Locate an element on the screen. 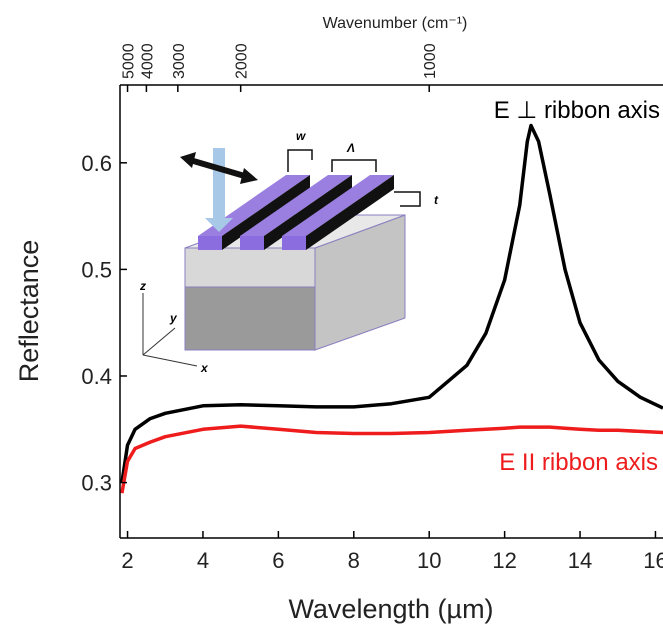 Image resolution: width=663 pixels, height=631 pixels. top-tick-label: 4000 is located at coordinates (147, 61).